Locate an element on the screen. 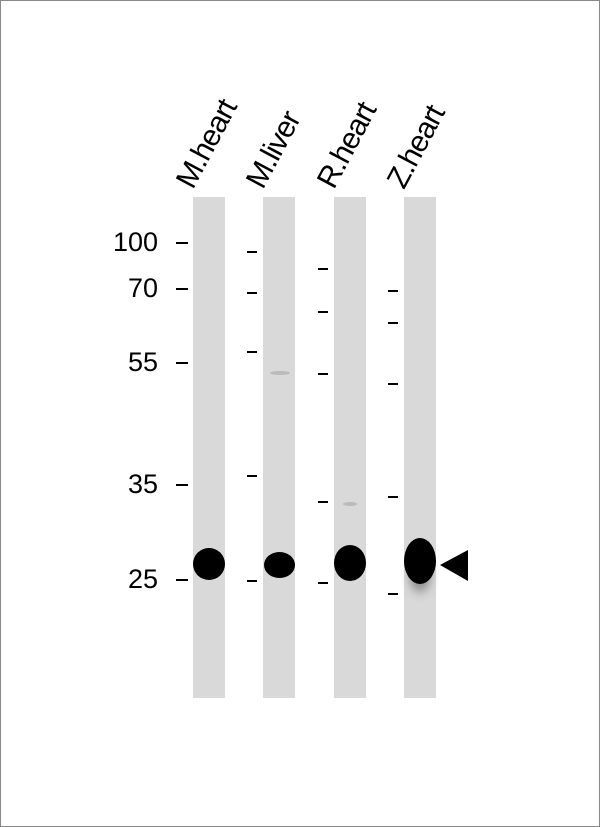 The image size is (600, 827). marker-35: 35 is located at coordinates (142, 484).